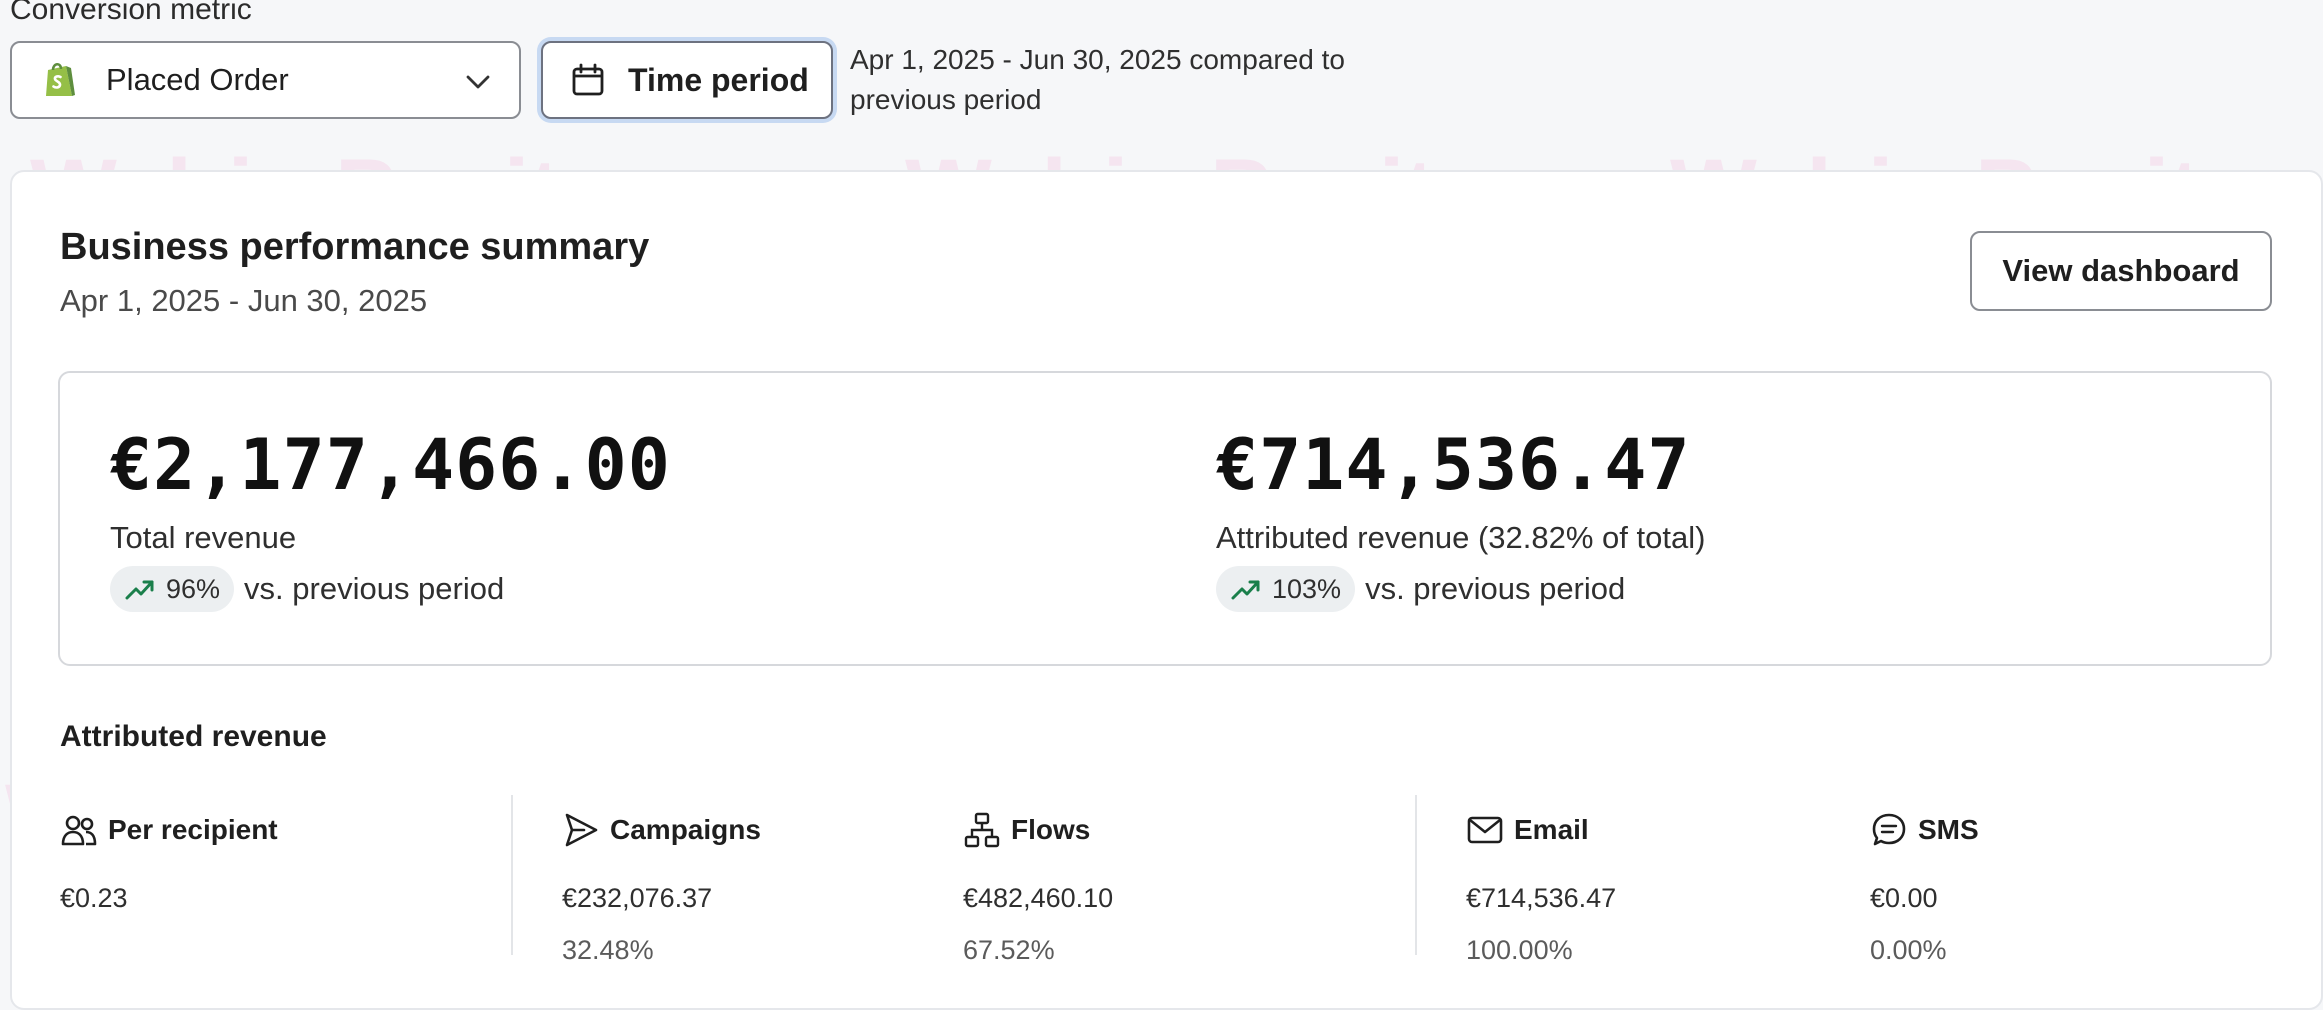 This screenshot has width=2323, height=1010. What do you see at coordinates (169, 862) in the screenshot?
I see `metric-per-recipient: Per recipient €0.23` at bounding box center [169, 862].